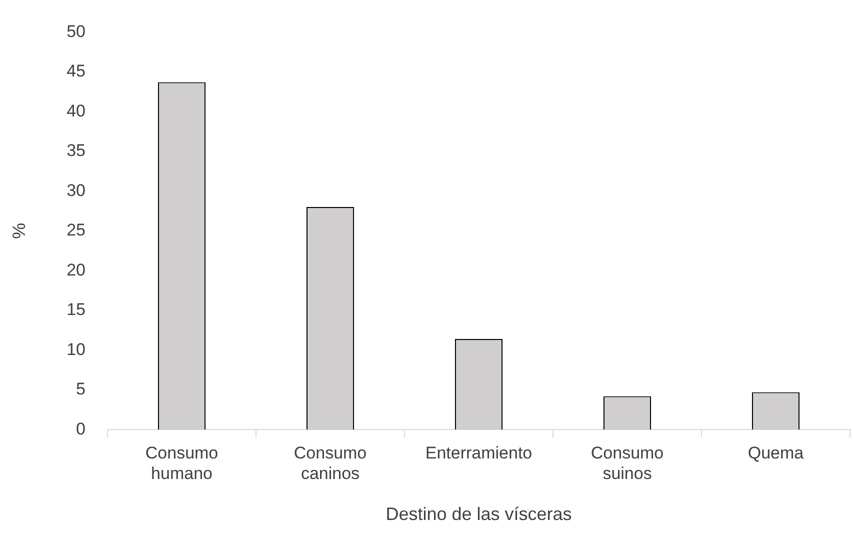  What do you see at coordinates (76, 270) in the screenshot?
I see `y-tick-label: 20` at bounding box center [76, 270].